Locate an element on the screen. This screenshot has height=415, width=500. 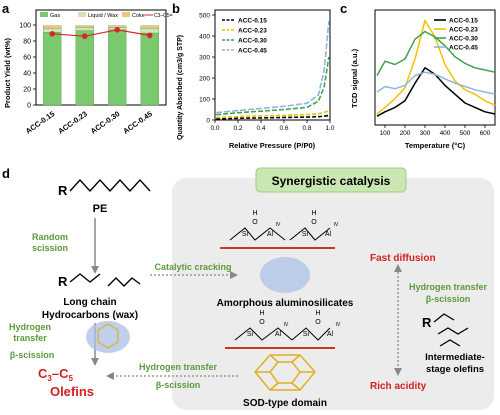
catalytic-cracking-label: Catalytic cracking is located at coordinates (192, 267).